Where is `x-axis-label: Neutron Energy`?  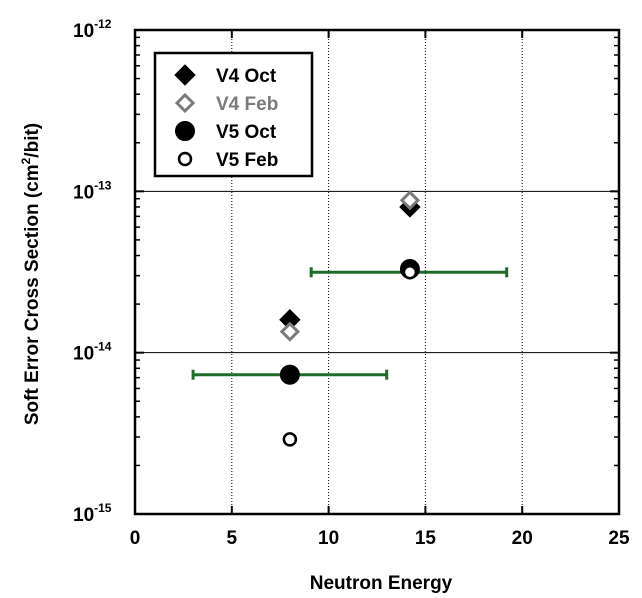 x-axis-label: Neutron Energy is located at coordinates (381, 583).